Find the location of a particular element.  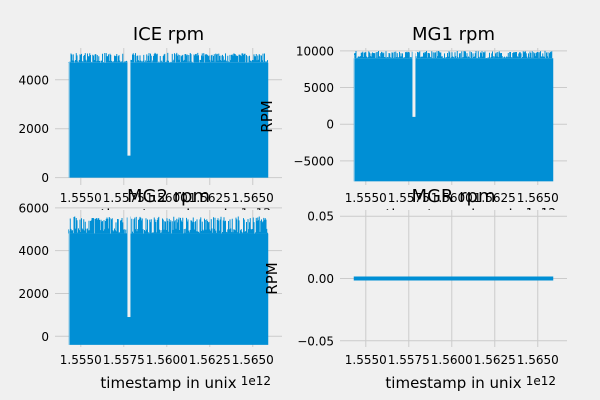

chart-title: MG2 rpm is located at coordinates (168, 196).